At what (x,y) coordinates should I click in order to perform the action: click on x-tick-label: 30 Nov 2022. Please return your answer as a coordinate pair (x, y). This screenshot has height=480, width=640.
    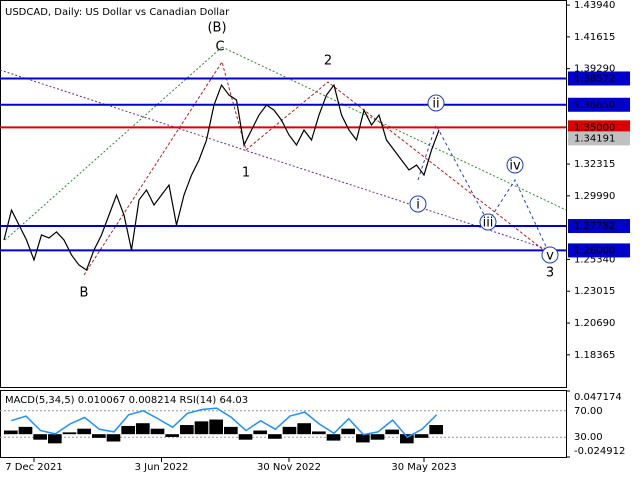
    Looking at the image, I should click on (289, 467).